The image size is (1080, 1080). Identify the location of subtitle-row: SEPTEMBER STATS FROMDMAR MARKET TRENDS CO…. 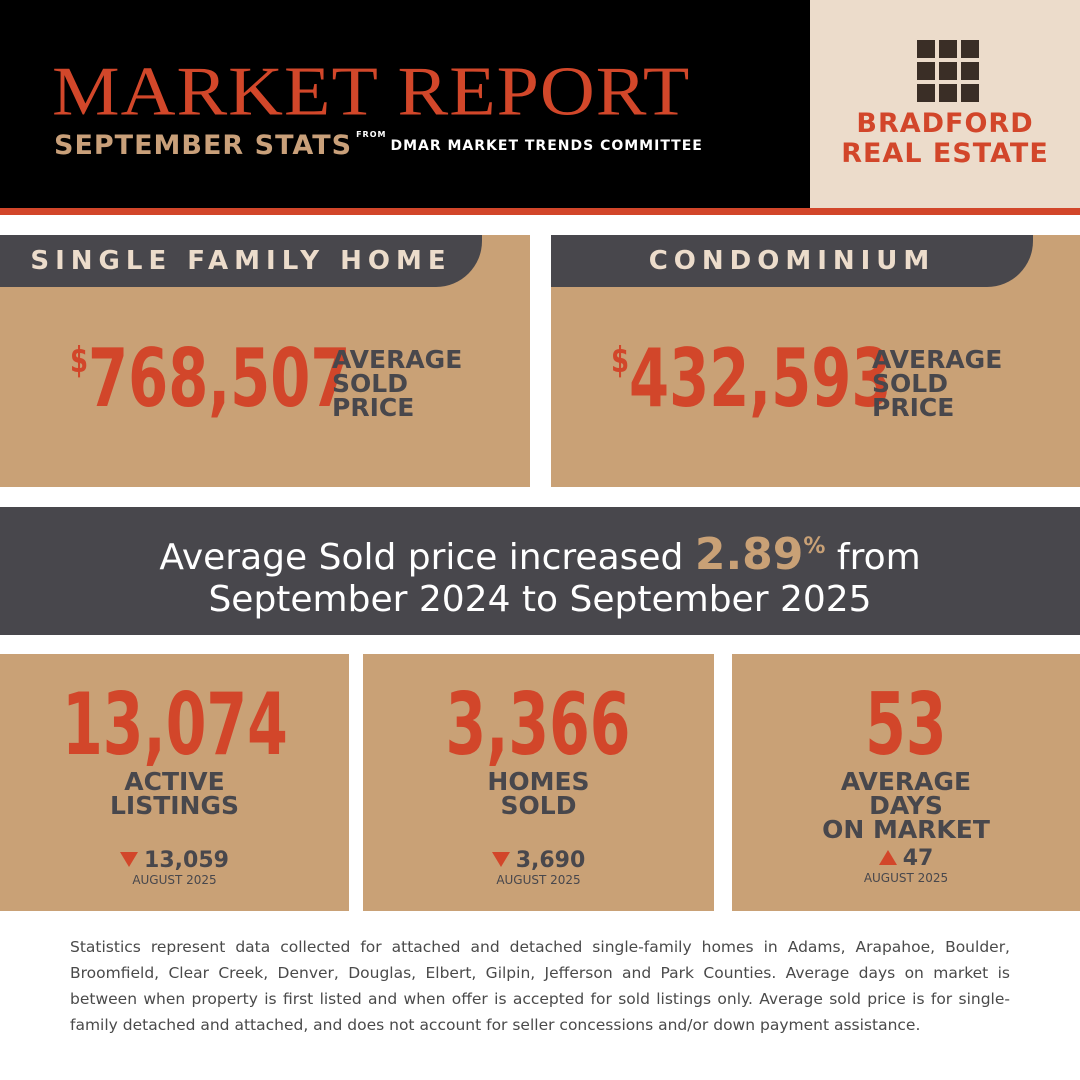
(378, 145).